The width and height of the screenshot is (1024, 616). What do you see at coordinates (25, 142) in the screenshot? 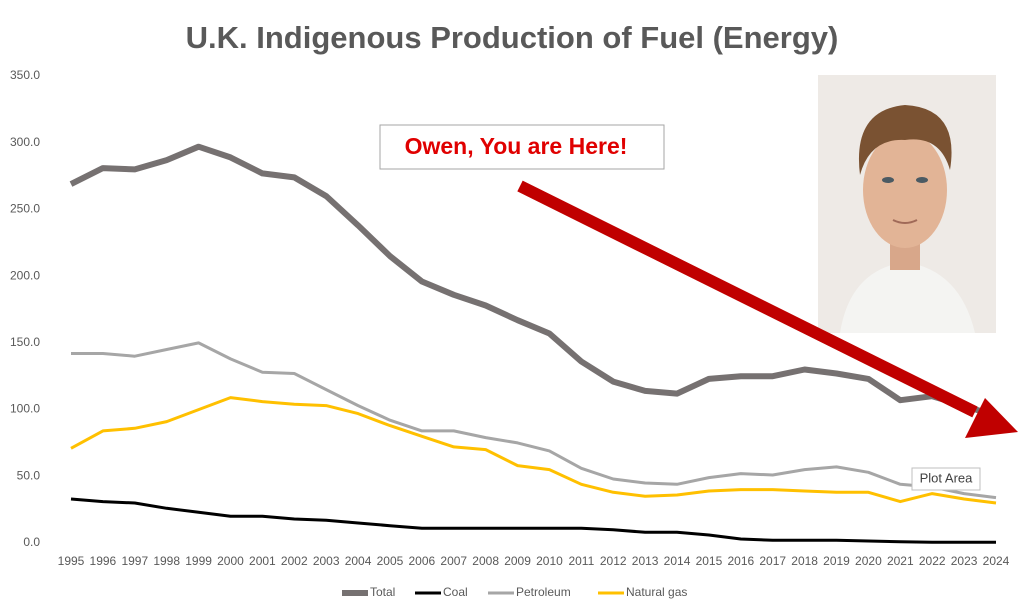
I see `y-tick-label: 300.0` at bounding box center [25, 142].